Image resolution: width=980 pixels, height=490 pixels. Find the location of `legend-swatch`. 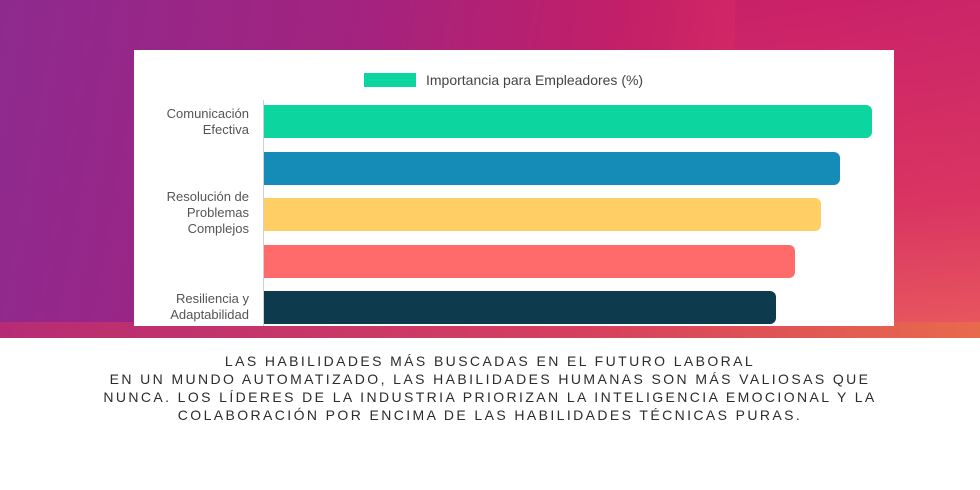

legend-swatch is located at coordinates (390, 80).